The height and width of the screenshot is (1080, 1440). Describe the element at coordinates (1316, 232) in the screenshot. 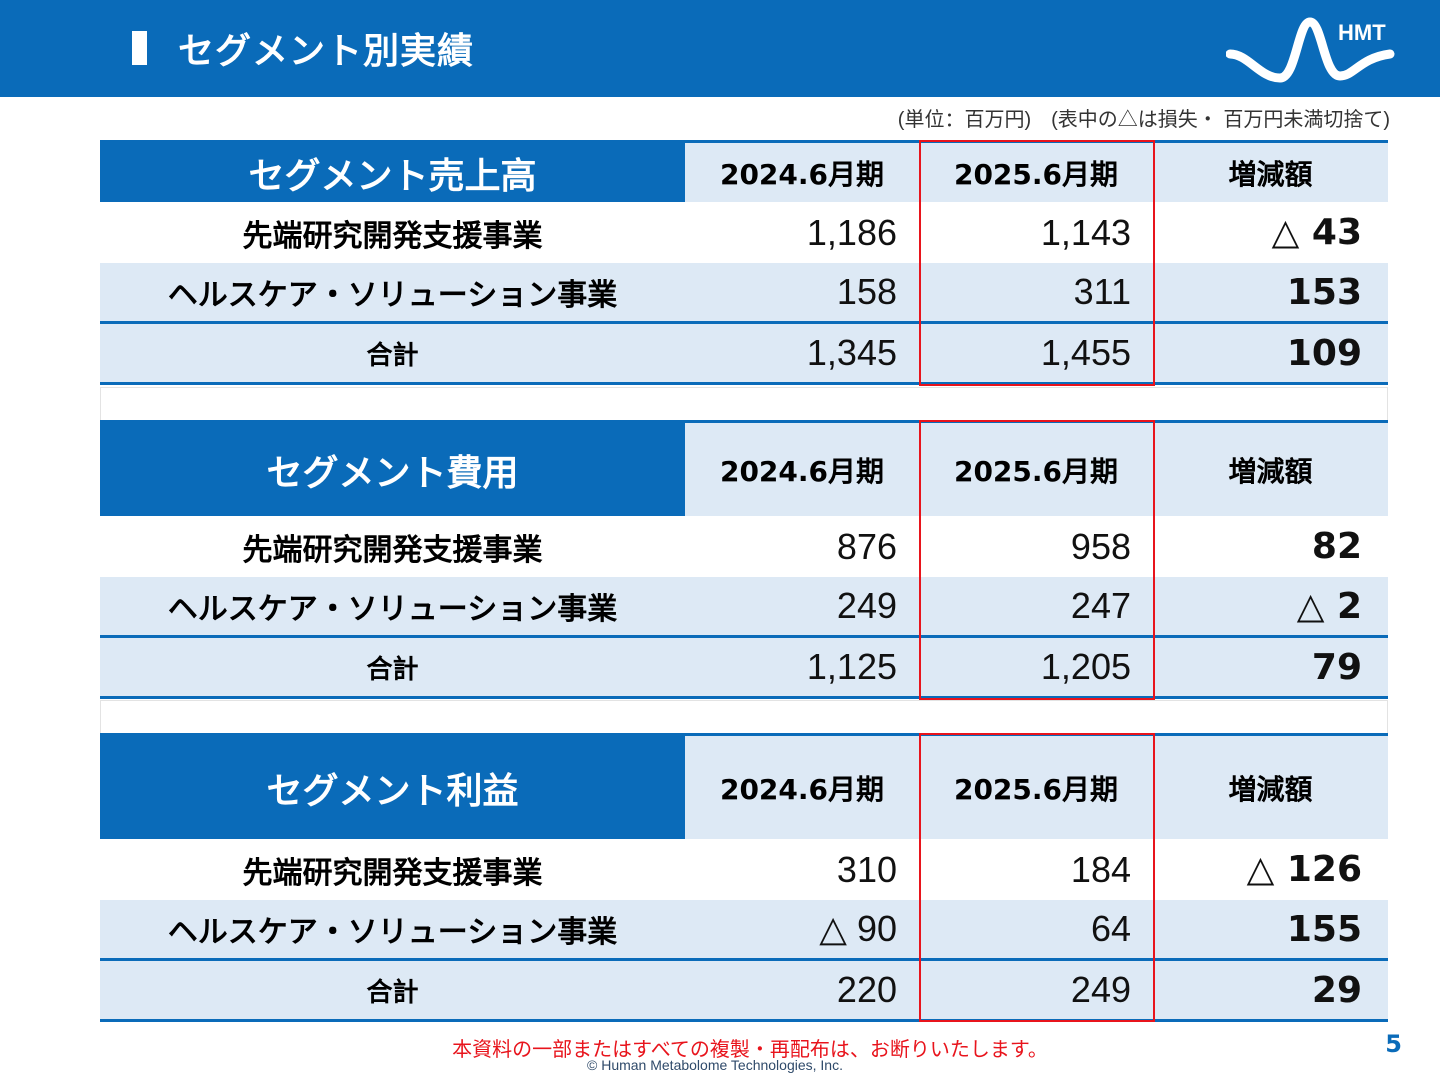

I see `value-change: △ 43` at that location.